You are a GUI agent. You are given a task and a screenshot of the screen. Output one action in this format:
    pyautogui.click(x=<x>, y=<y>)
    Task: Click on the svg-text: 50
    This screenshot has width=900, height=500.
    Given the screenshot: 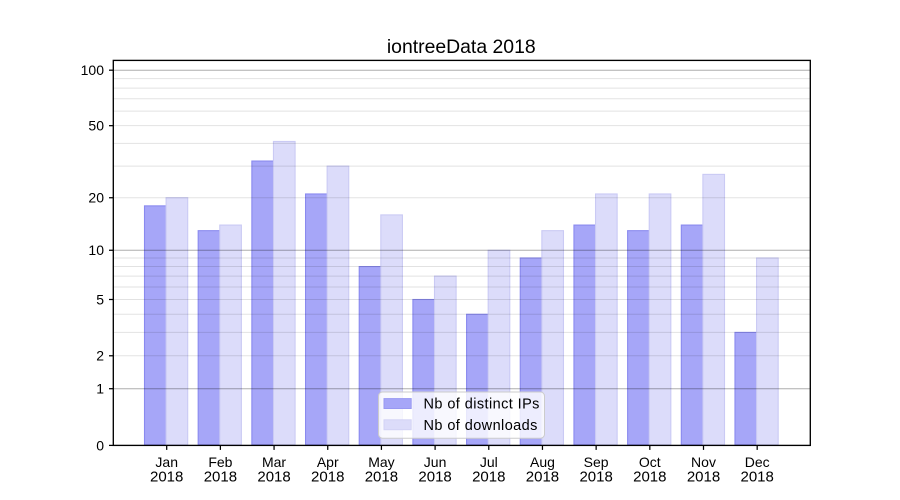 What is the action you would take?
    pyautogui.click(x=96, y=126)
    